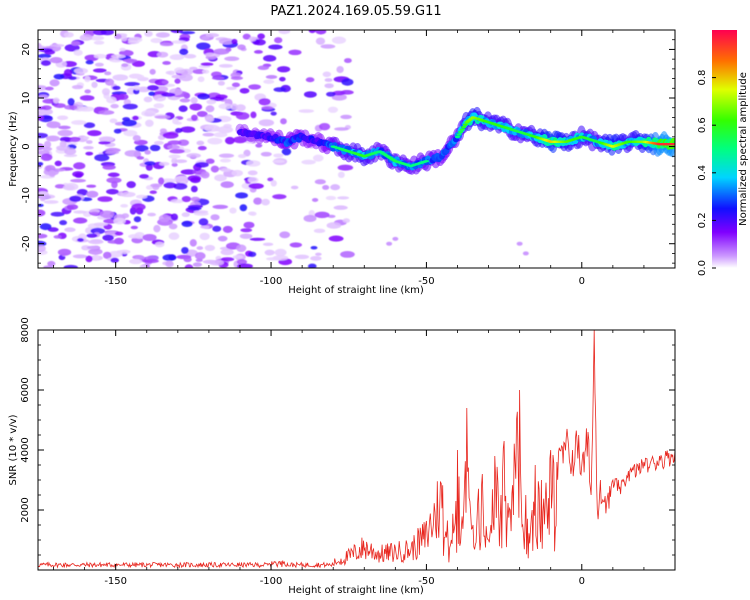 The image size is (750, 600). What do you see at coordinates (355, 11) in the screenshot?
I see `figure-title: PAZ1.2024.169.05.59.G11` at bounding box center [355, 11].